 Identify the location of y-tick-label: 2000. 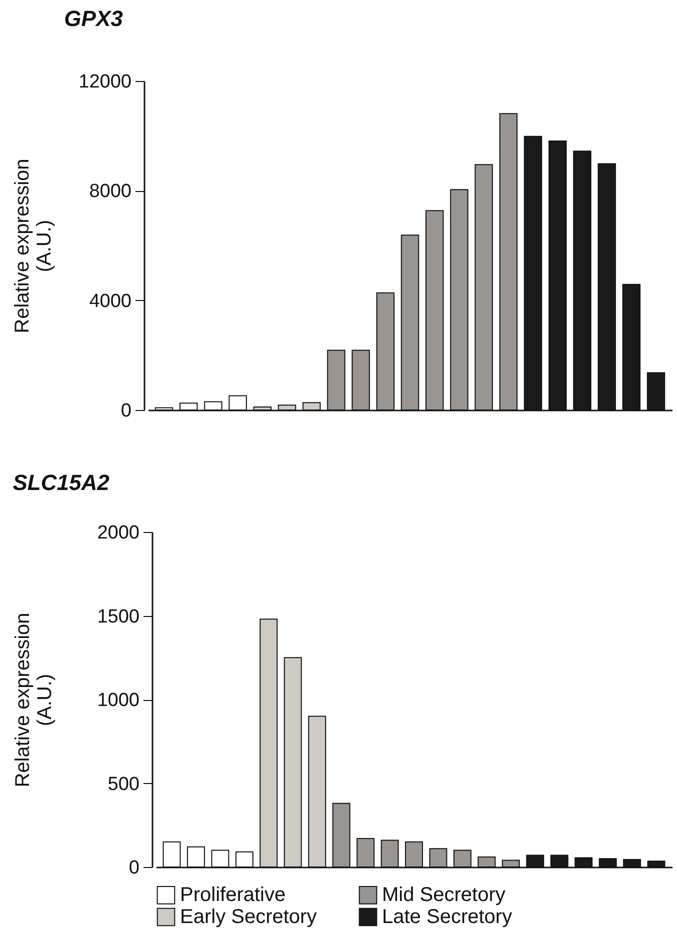
(118, 533).